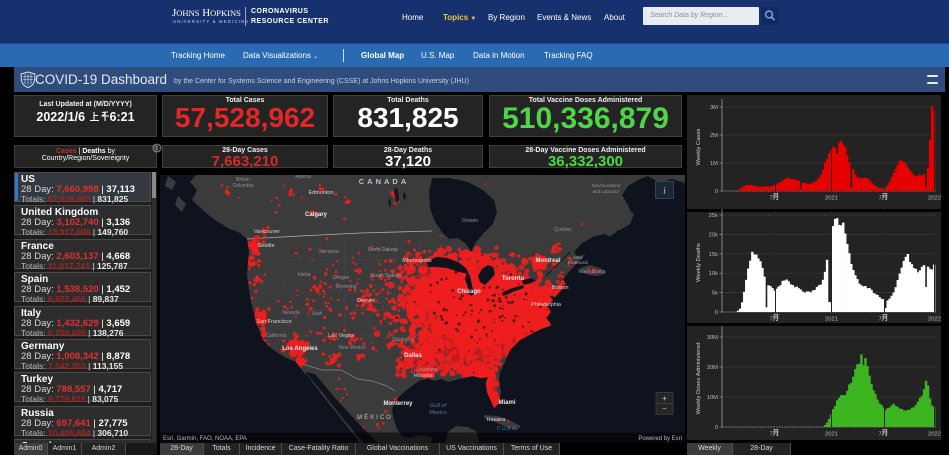  Describe the element at coordinates (546, 305) in the screenshot. I see `svg-text: Philadelphia` at that location.